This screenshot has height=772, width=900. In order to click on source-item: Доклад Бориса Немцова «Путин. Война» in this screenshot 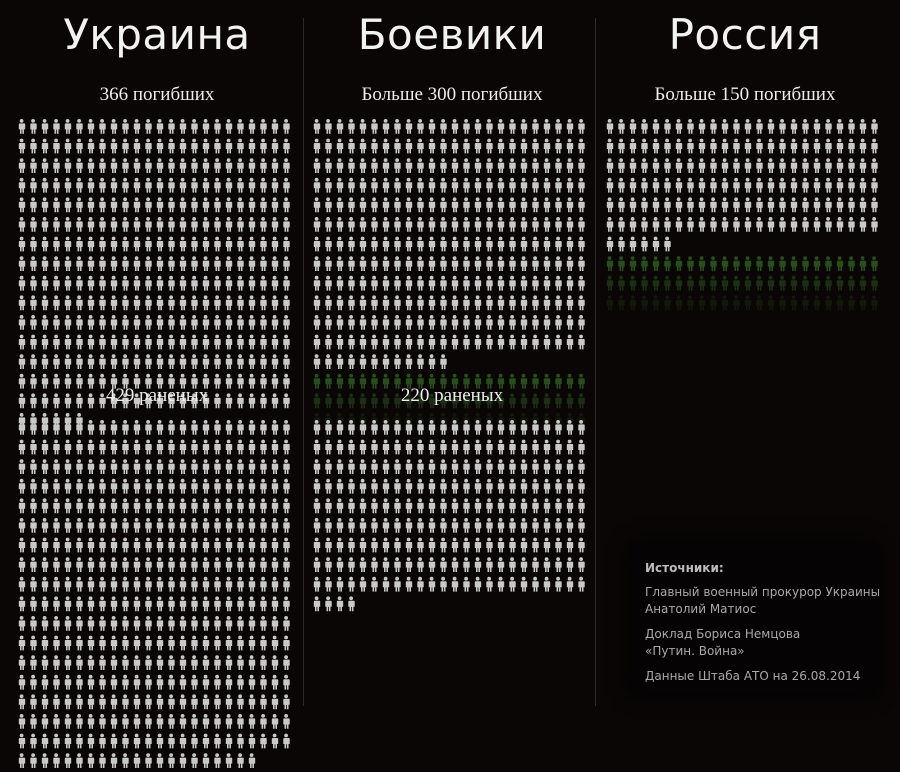, I will do `click(760, 643)`.